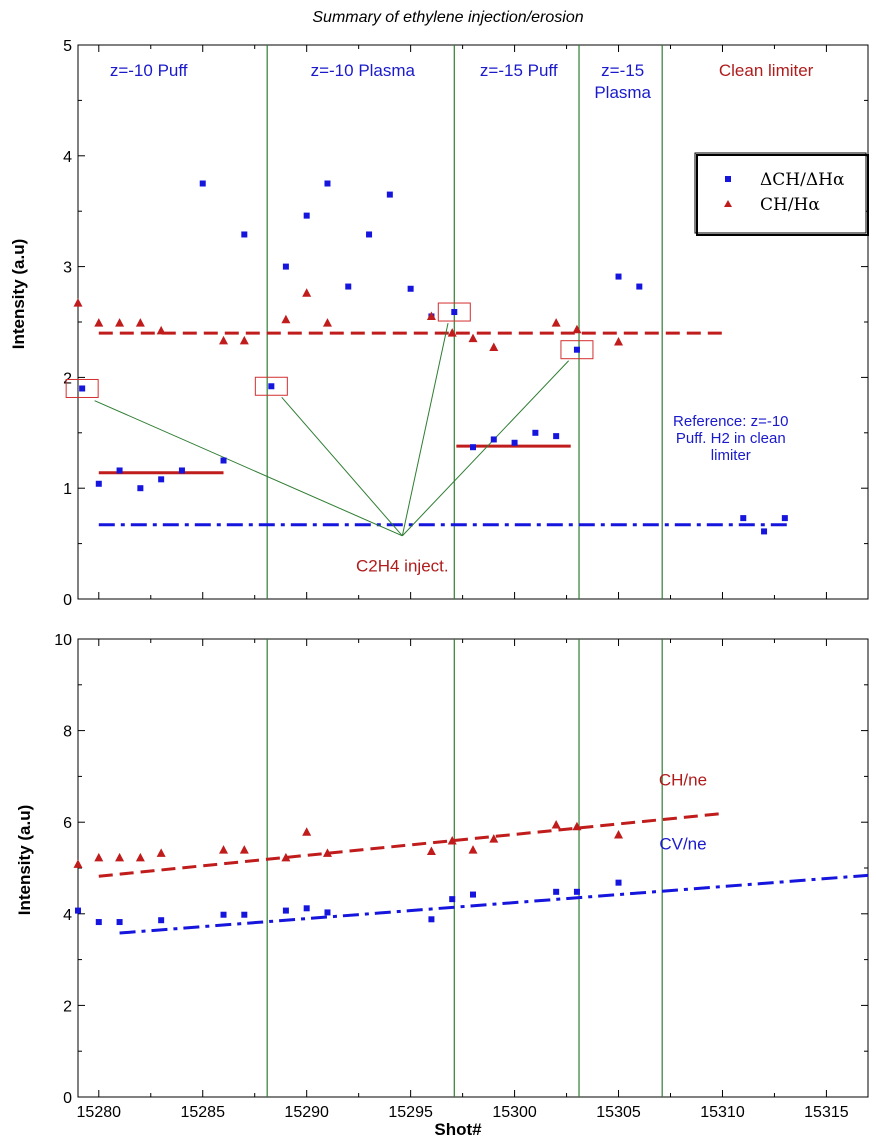  I want to click on legend-label-delta-ch: ΔCH/ΔHα, so click(802, 180).